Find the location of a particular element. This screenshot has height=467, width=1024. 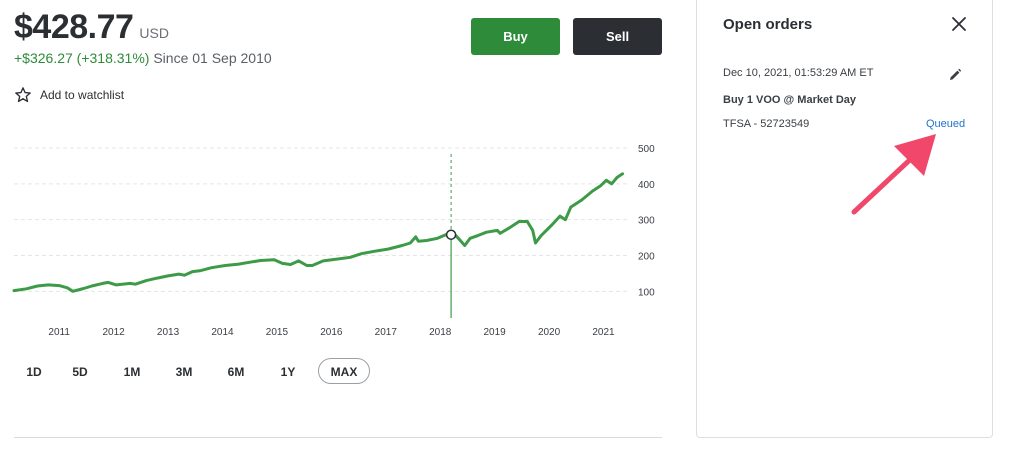

y-tick-label: 200 is located at coordinates (646, 257).